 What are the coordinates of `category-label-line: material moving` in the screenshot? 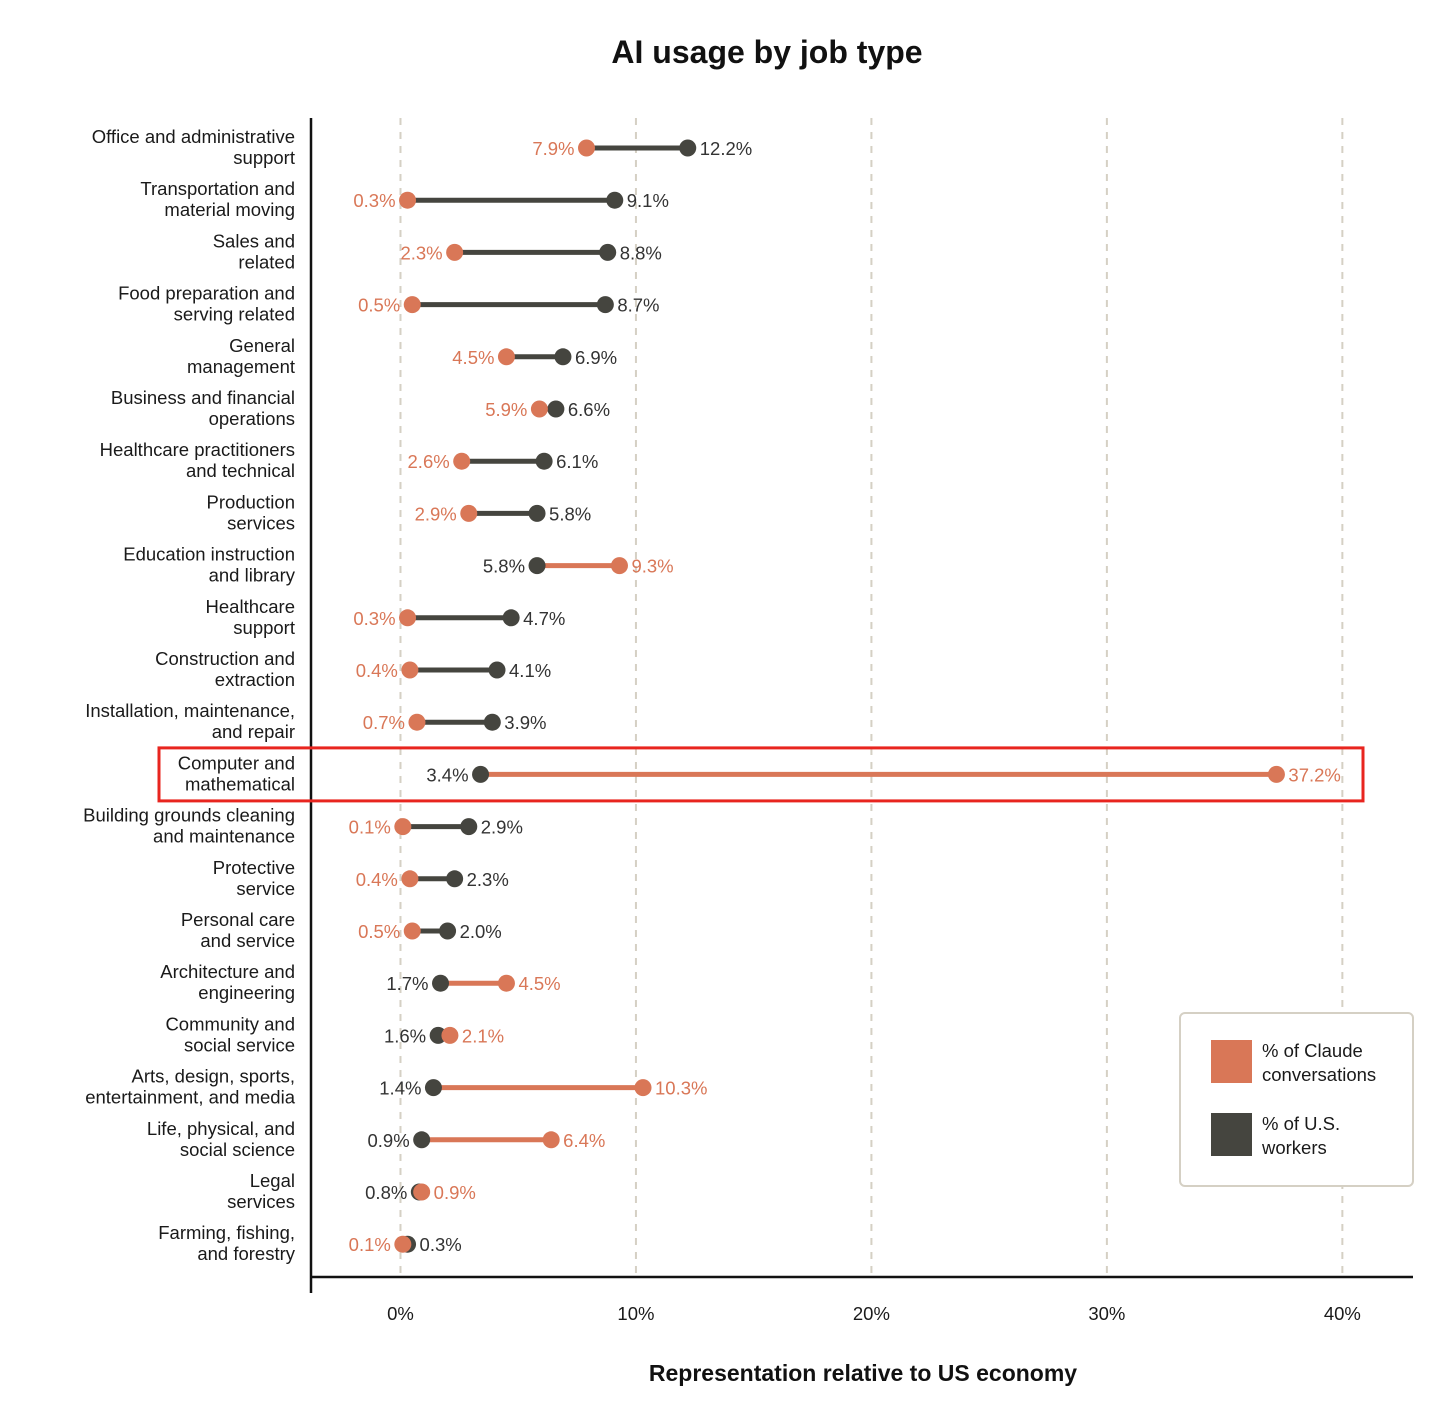 It's located at (229, 209).